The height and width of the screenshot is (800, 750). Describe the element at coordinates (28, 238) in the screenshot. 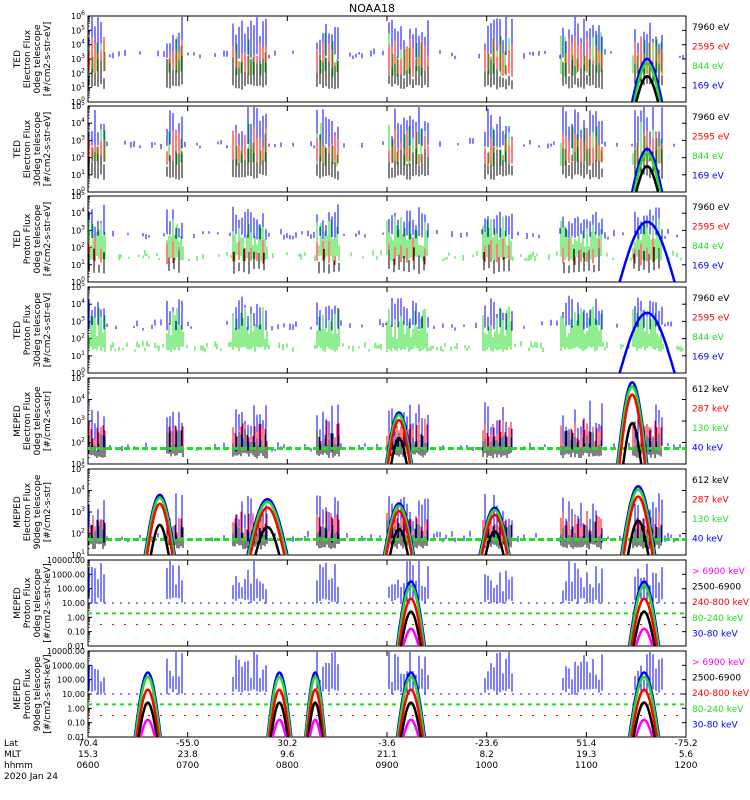

I see `y-axis-label-line: Proton Flux` at that location.